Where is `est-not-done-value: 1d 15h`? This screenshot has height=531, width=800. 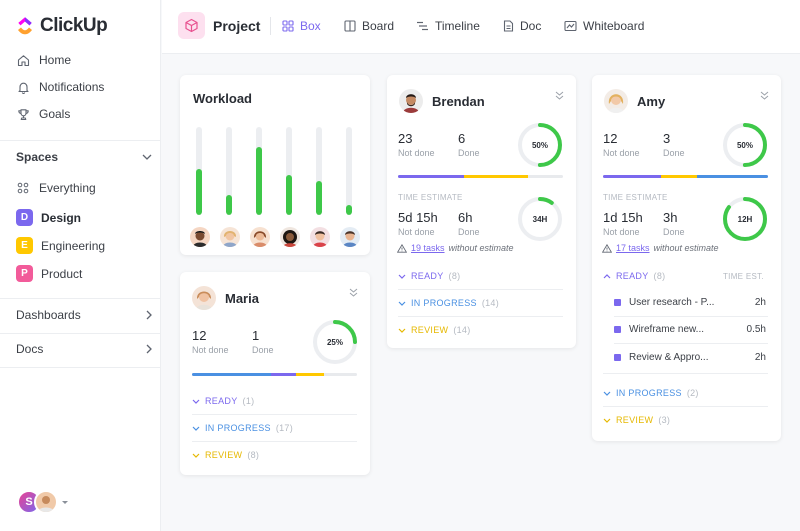 est-not-done-value: 1d 15h is located at coordinates (623, 217).